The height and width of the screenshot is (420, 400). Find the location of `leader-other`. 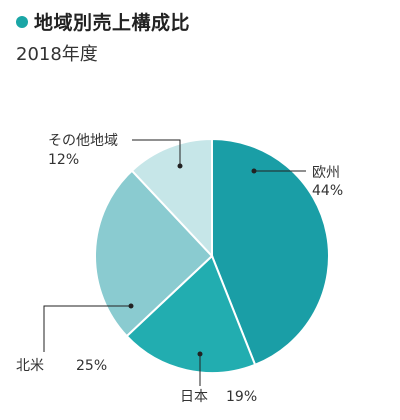

leader-other is located at coordinates (156, 152).